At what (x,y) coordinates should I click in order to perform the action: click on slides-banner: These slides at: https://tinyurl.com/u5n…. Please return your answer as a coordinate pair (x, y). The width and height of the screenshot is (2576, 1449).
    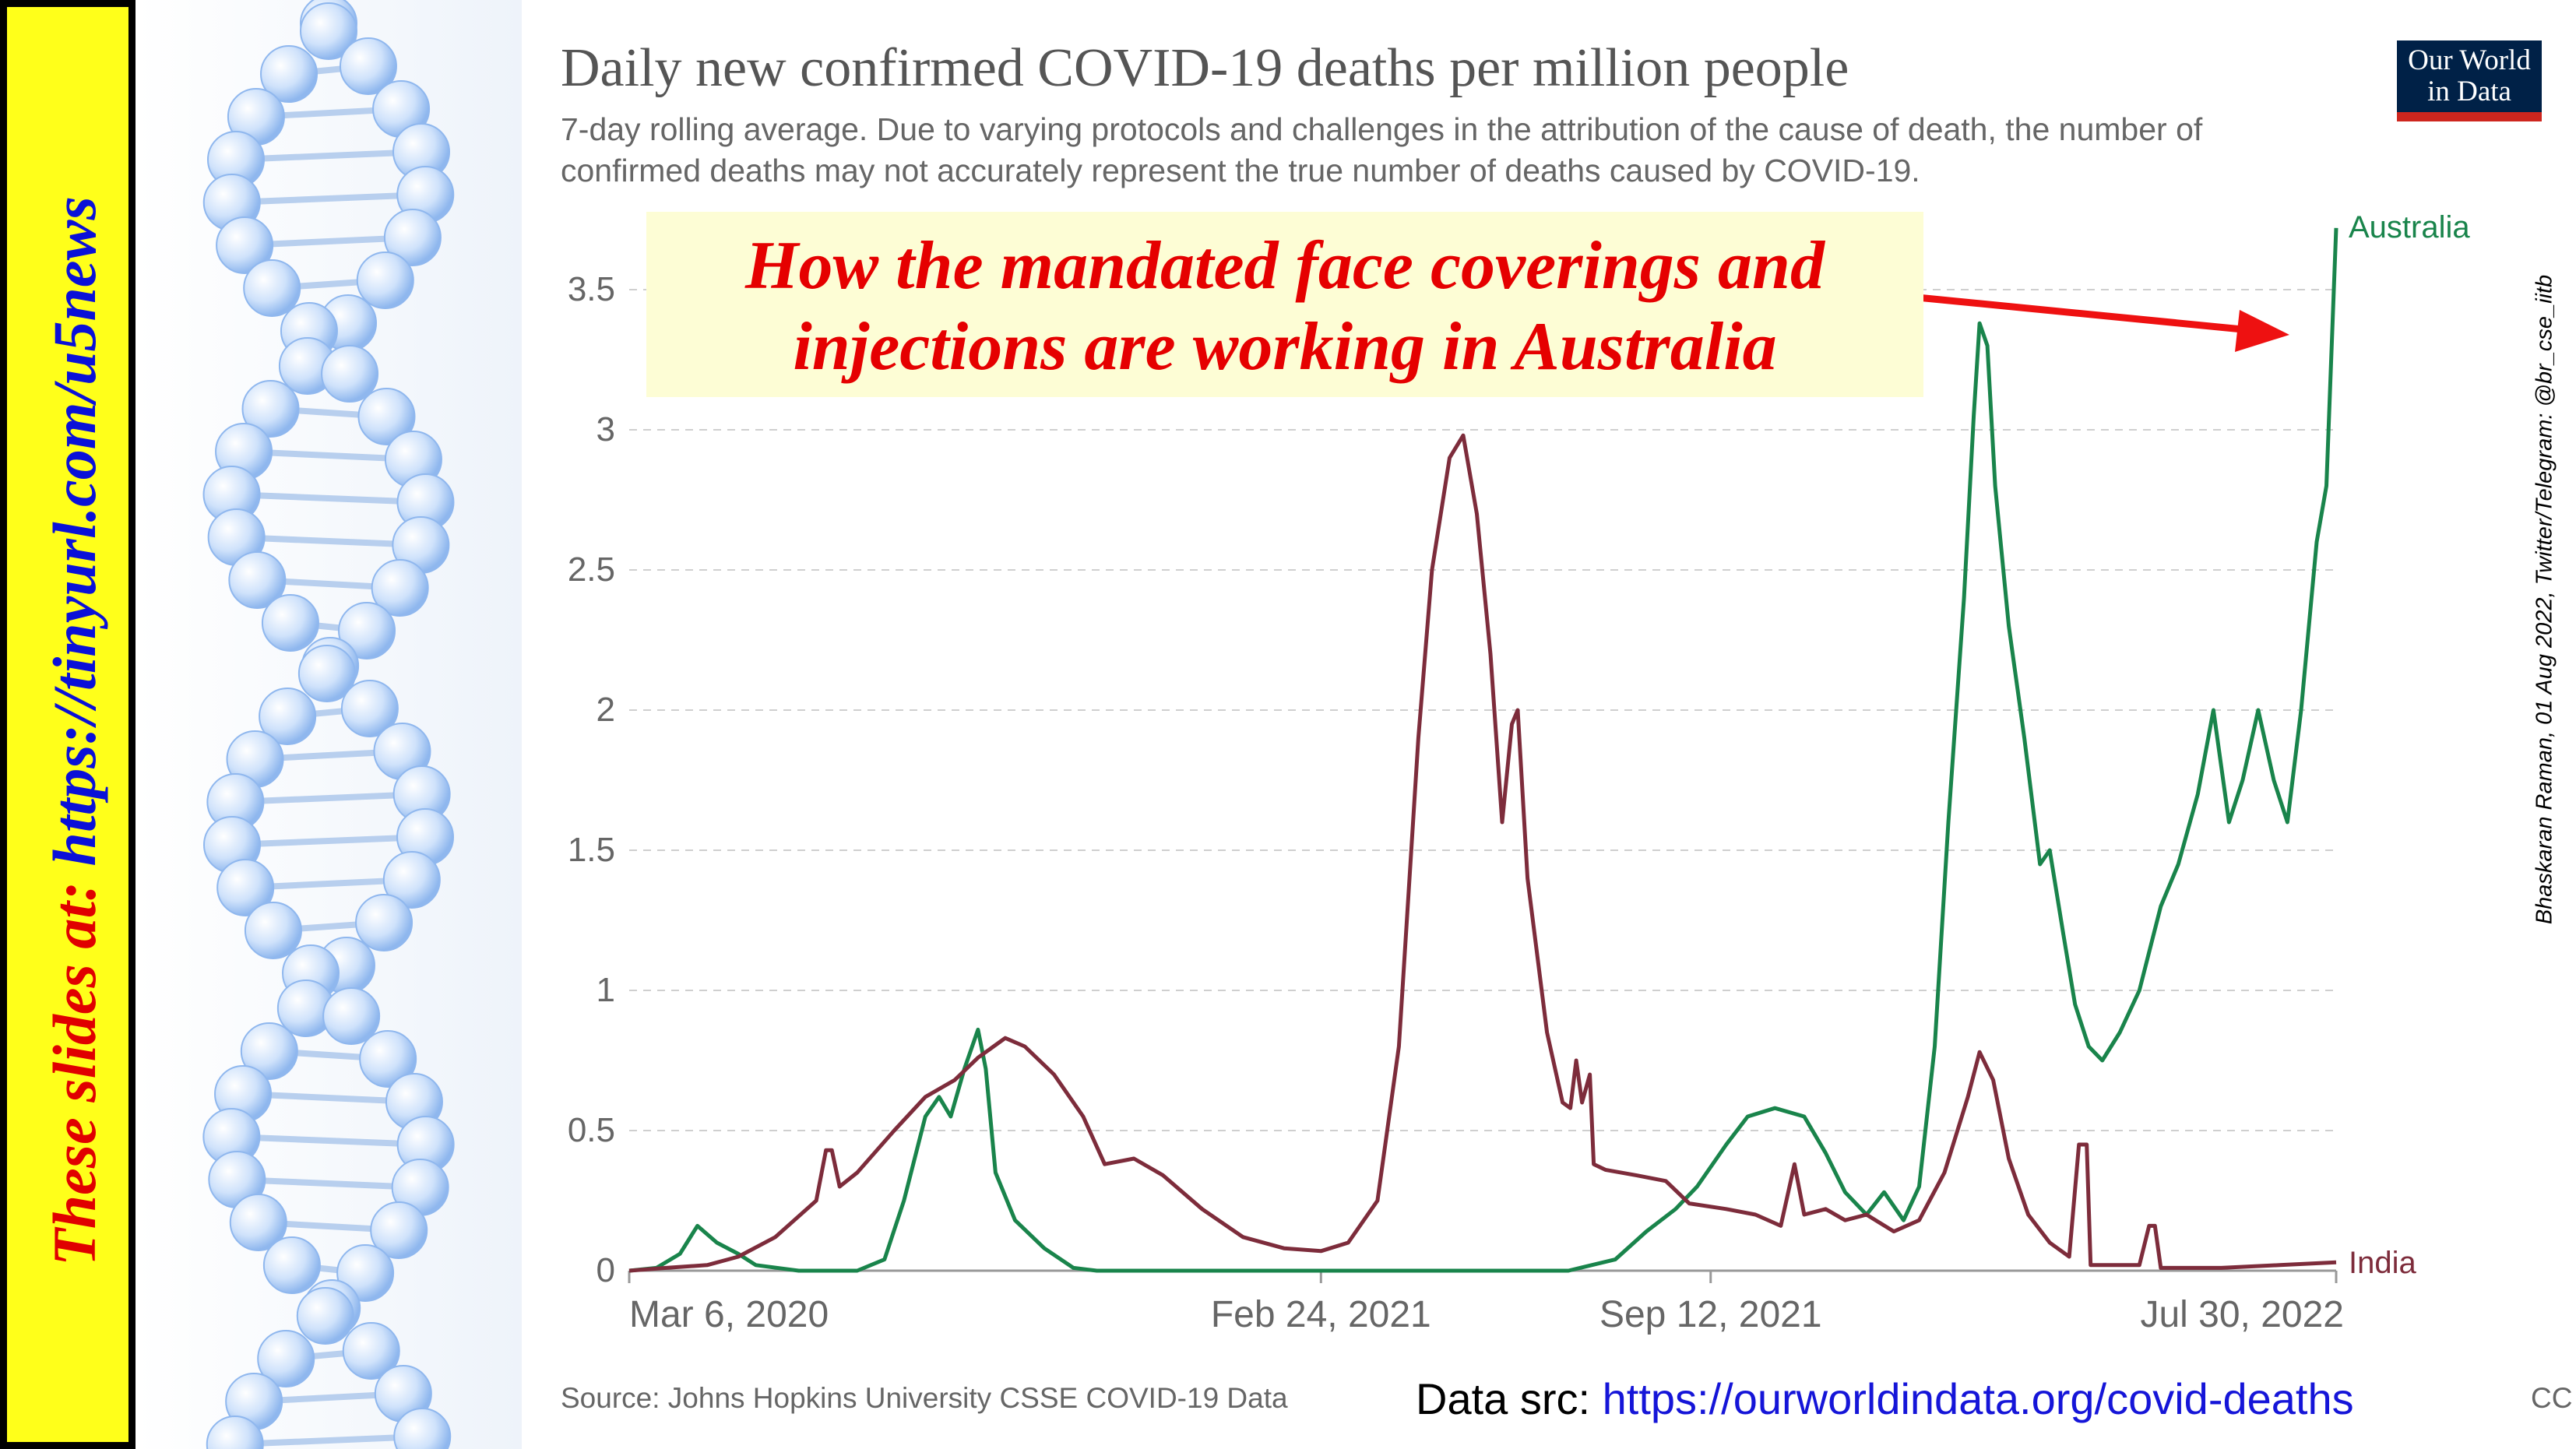
    Looking at the image, I should click on (67, 724).